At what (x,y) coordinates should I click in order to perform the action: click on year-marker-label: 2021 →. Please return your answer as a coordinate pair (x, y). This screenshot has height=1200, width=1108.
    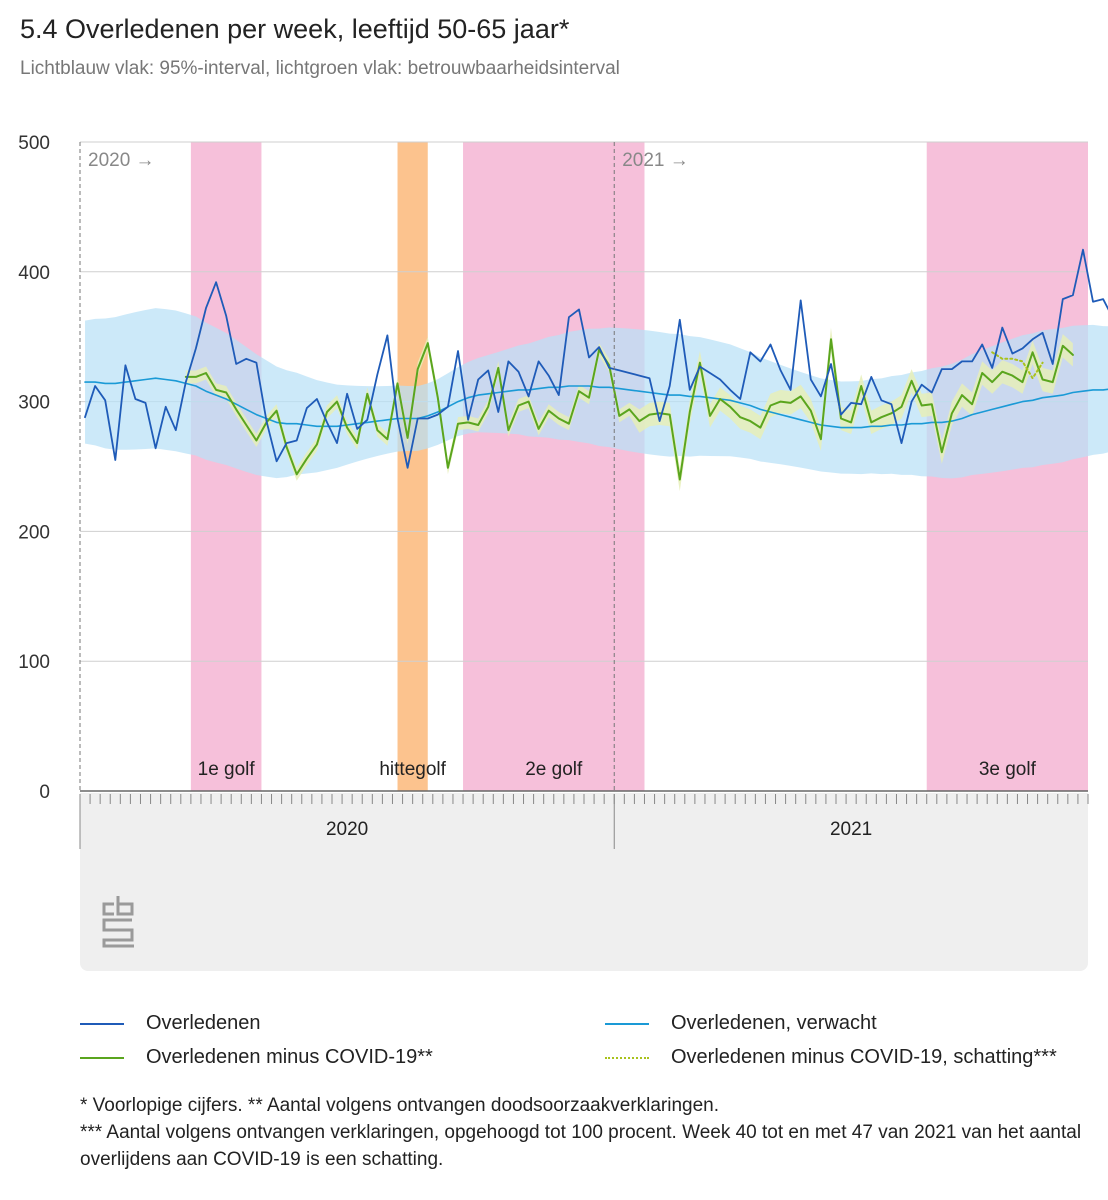
    Looking at the image, I should click on (655, 160).